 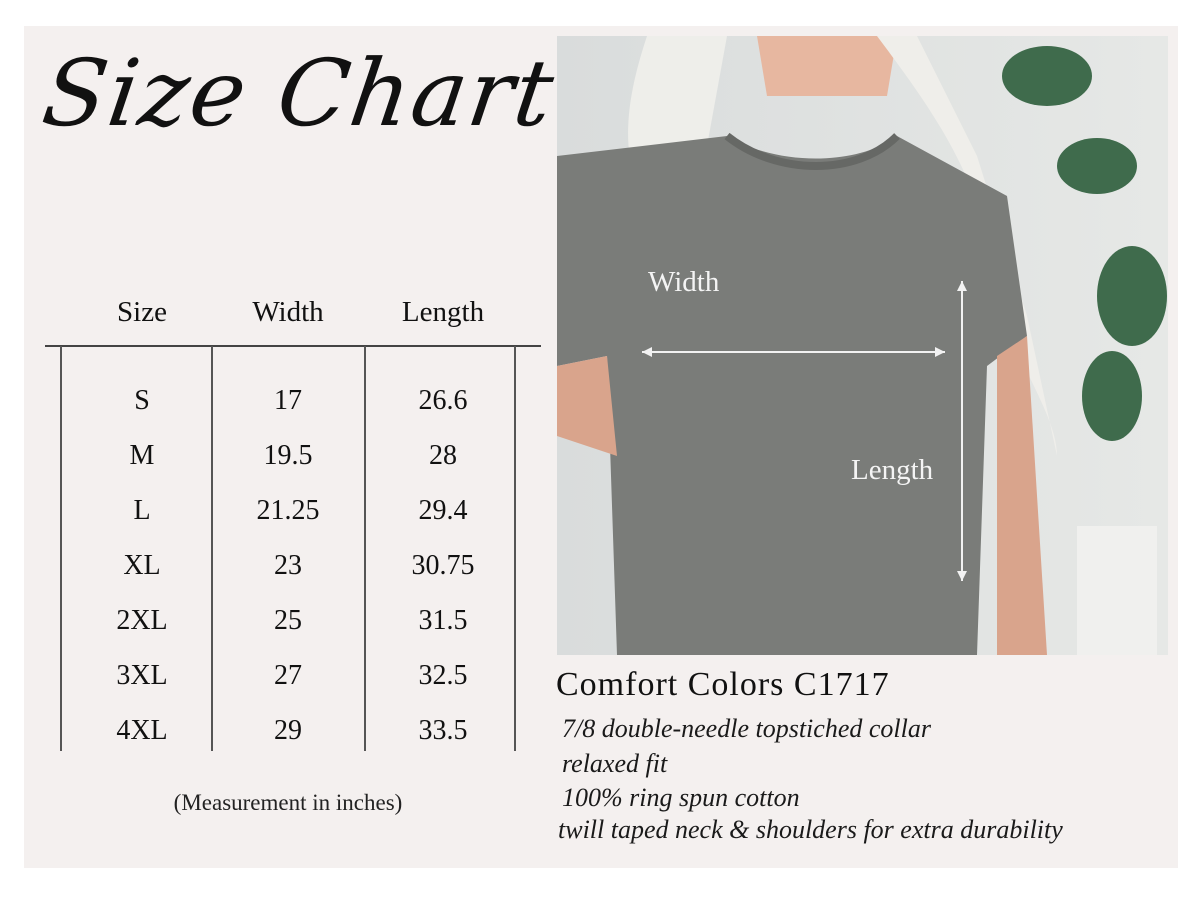 What do you see at coordinates (681, 797) in the screenshot?
I see `feature-item: 100% ring spun cotton` at bounding box center [681, 797].